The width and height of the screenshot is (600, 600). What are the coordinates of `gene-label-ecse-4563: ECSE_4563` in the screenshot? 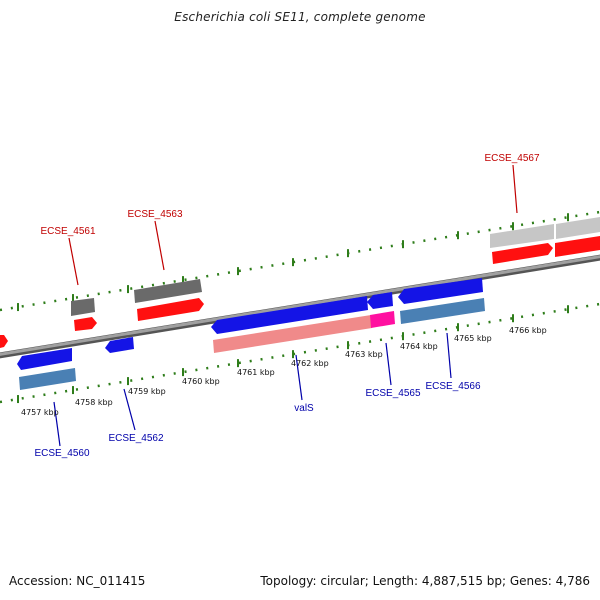 It's located at (154, 214).